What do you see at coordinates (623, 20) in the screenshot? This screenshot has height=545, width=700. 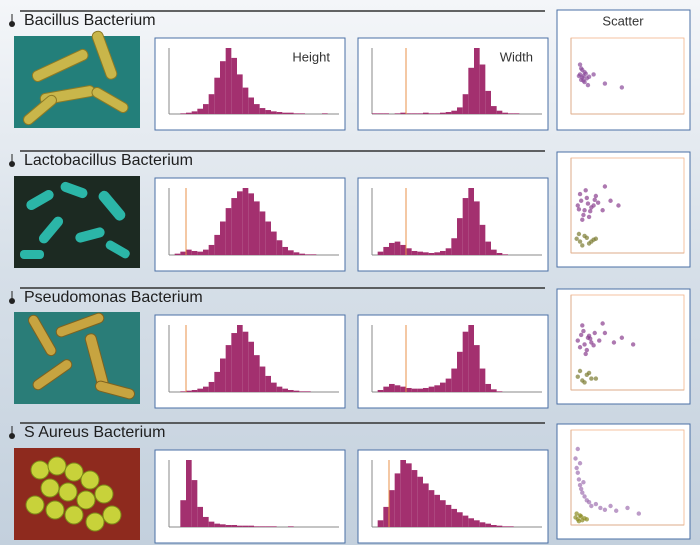 I see `scatter-label: Scatter` at bounding box center [623, 20].